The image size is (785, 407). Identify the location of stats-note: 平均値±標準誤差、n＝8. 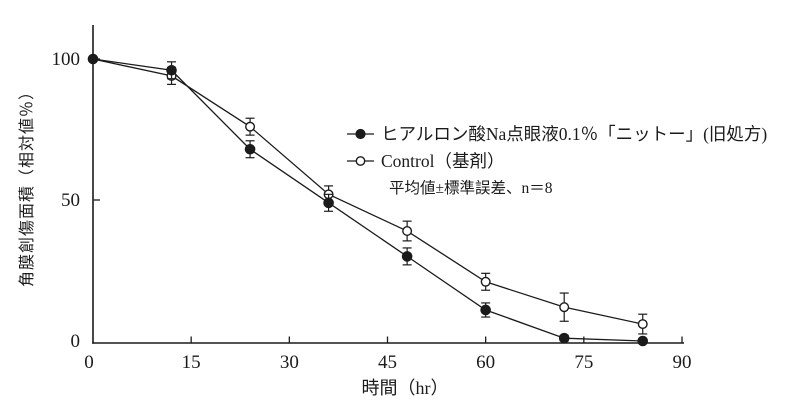
(471, 188).